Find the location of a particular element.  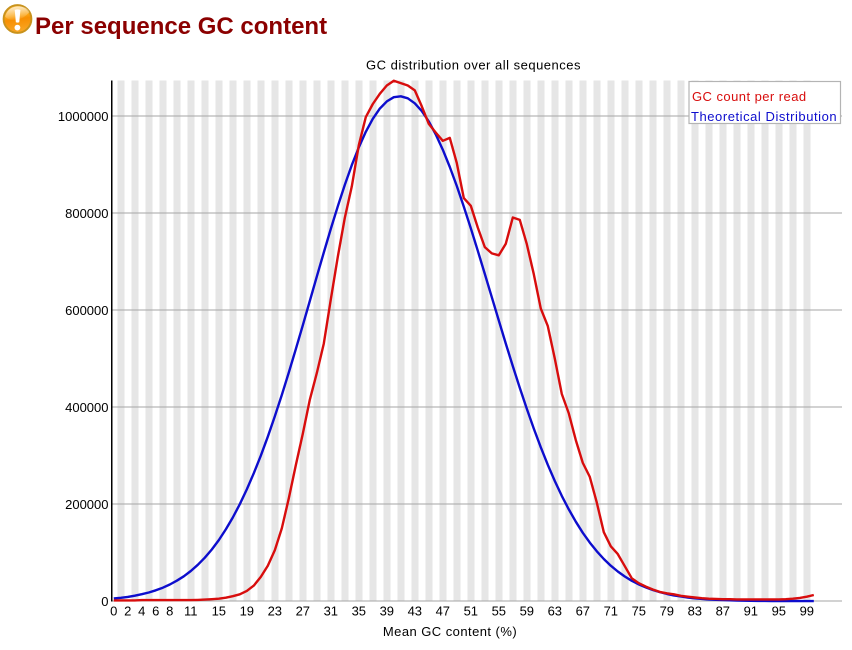

svg-text: 47 is located at coordinates (443, 611).